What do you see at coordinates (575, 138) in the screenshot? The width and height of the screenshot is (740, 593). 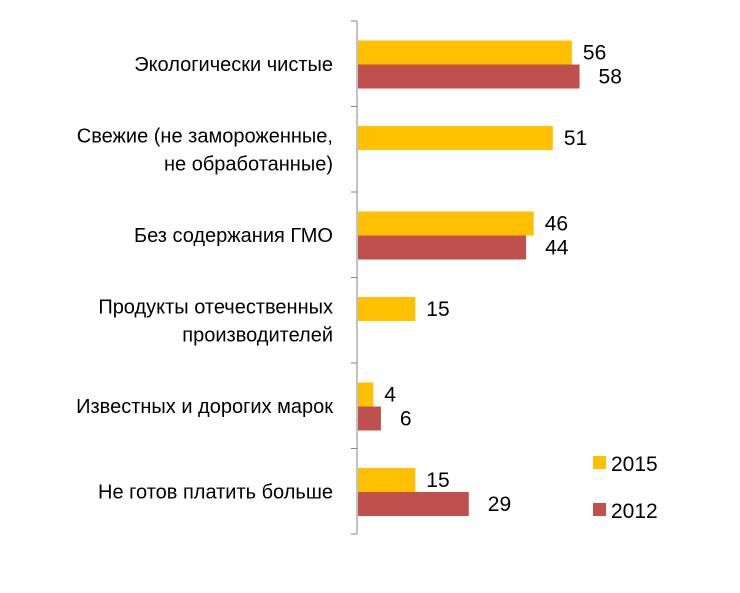 I see `data-label-2015: 51` at bounding box center [575, 138].